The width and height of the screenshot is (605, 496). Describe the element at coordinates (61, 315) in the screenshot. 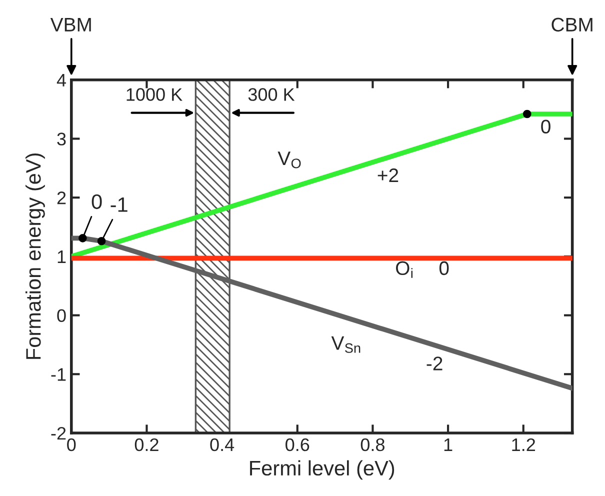

I see `y-tick-label: 0` at that location.